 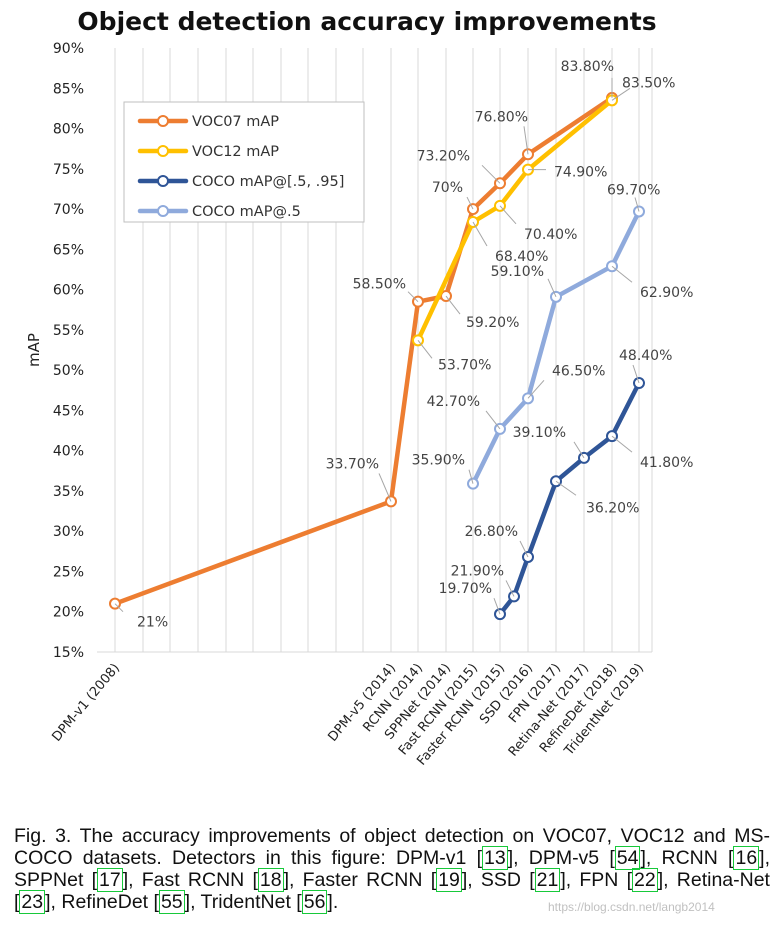 What do you see at coordinates (587, 67) in the screenshot?
I see `data-label: 83.80%` at bounding box center [587, 67].